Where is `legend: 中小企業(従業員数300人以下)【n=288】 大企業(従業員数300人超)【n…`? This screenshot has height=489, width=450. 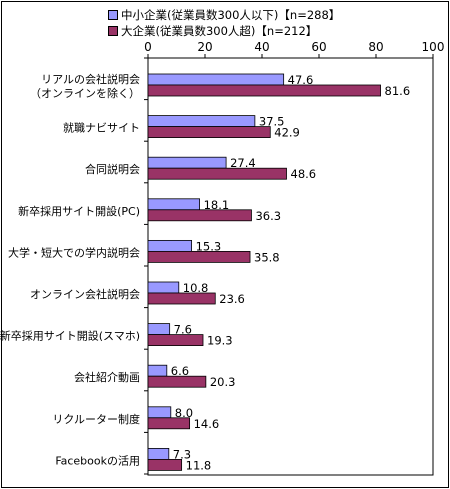 legend: 中小企業(従業員数300人以下)【n=288】 大企業(従業員数300人超)【n… is located at coordinates (224, 23).